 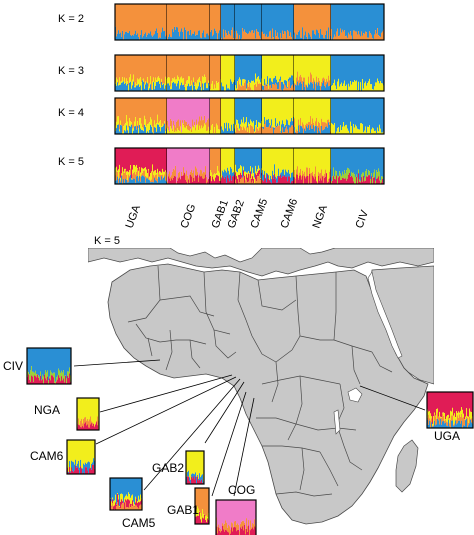 What do you see at coordinates (205, 519) in the screenshot?
I see `inset-5-segment` at bounding box center [205, 519].